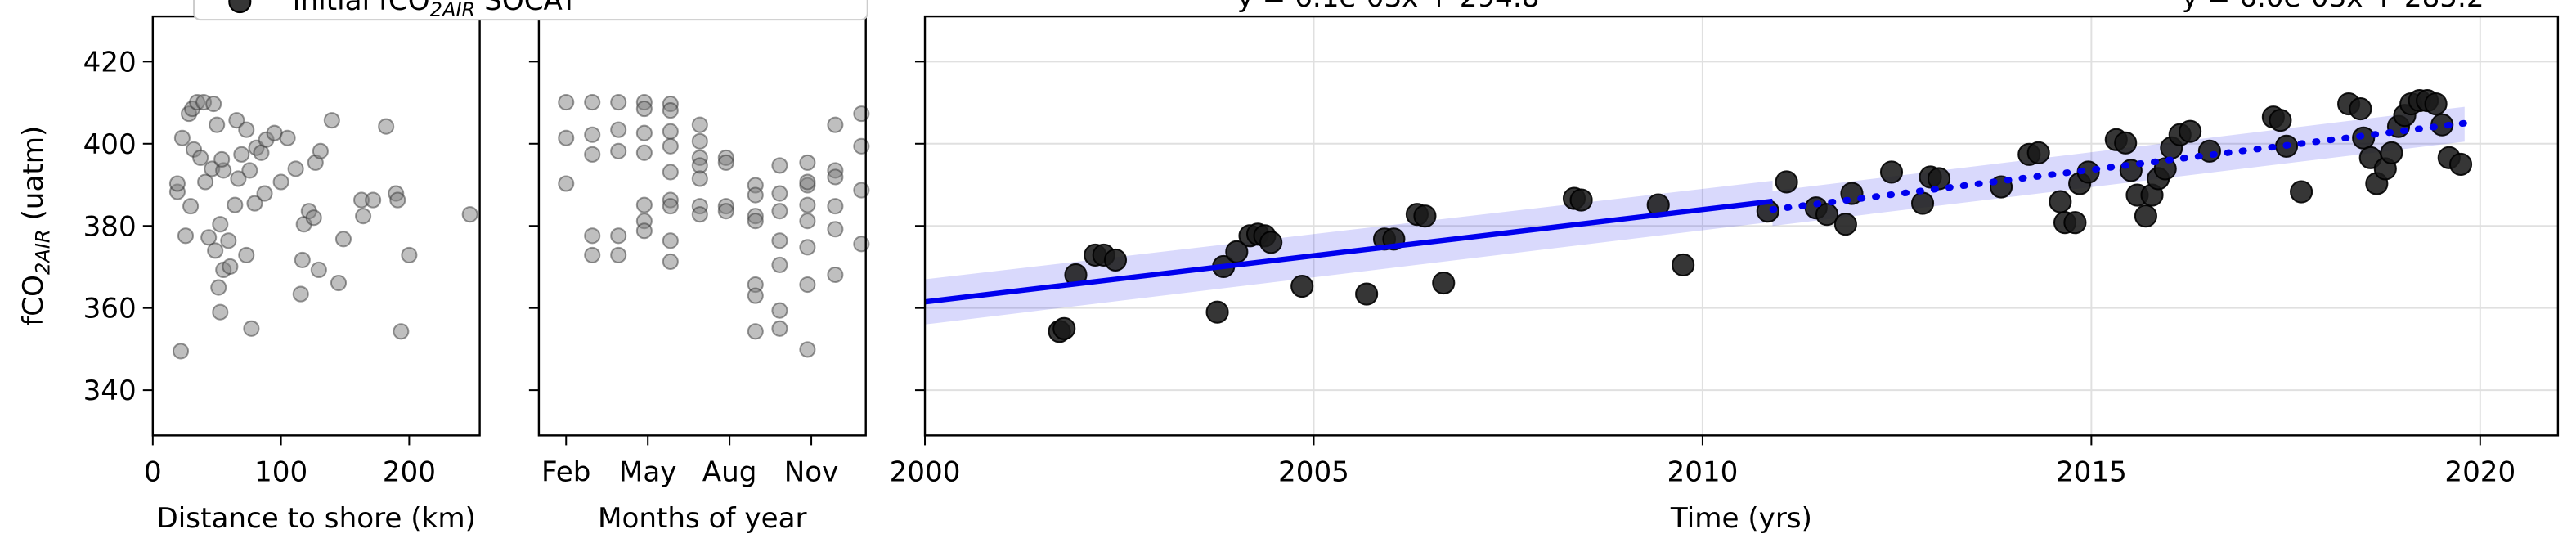 Image resolution: width=2576 pixels, height=552 pixels. I want to click on legend-label-part: SOCAT, so click(526, 9).